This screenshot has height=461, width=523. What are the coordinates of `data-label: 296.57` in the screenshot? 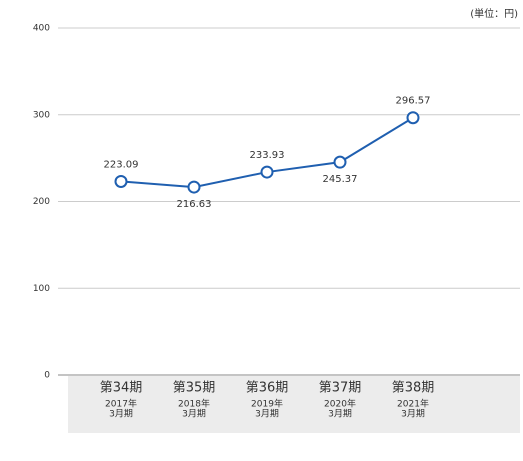 It's located at (413, 101).